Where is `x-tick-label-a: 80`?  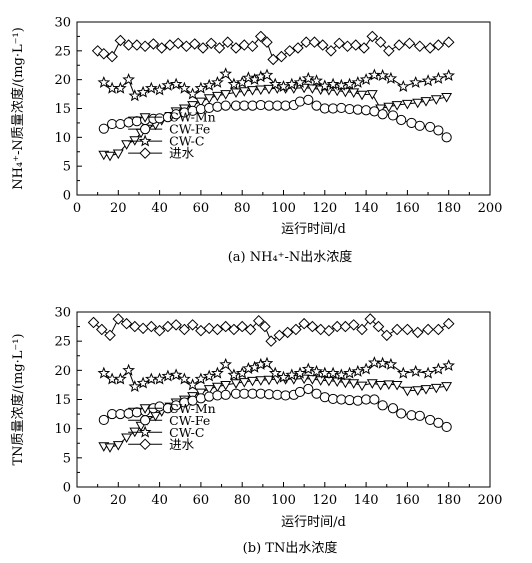
x-tick-label-a: 80 is located at coordinates (242, 208).